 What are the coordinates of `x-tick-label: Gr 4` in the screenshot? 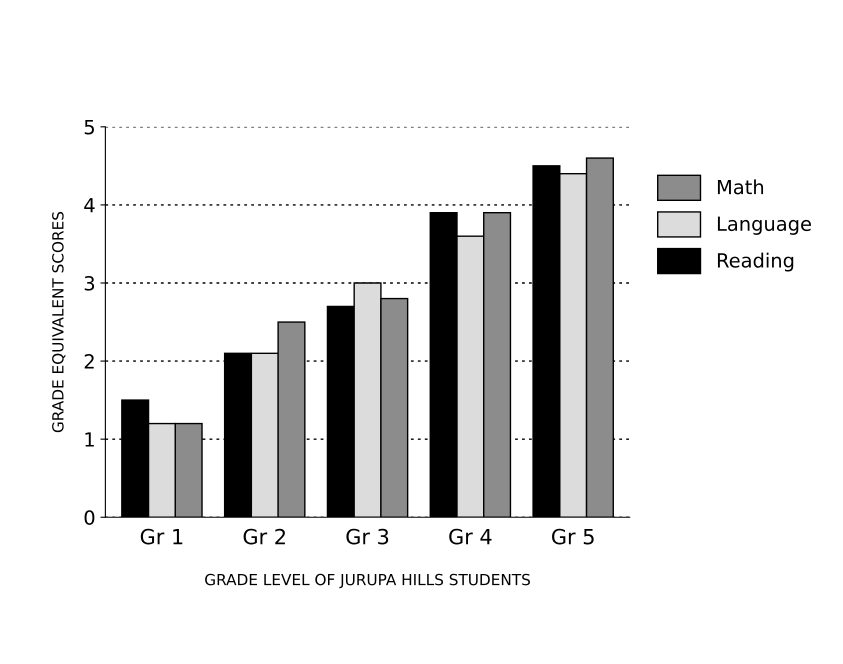 It's located at (470, 536).